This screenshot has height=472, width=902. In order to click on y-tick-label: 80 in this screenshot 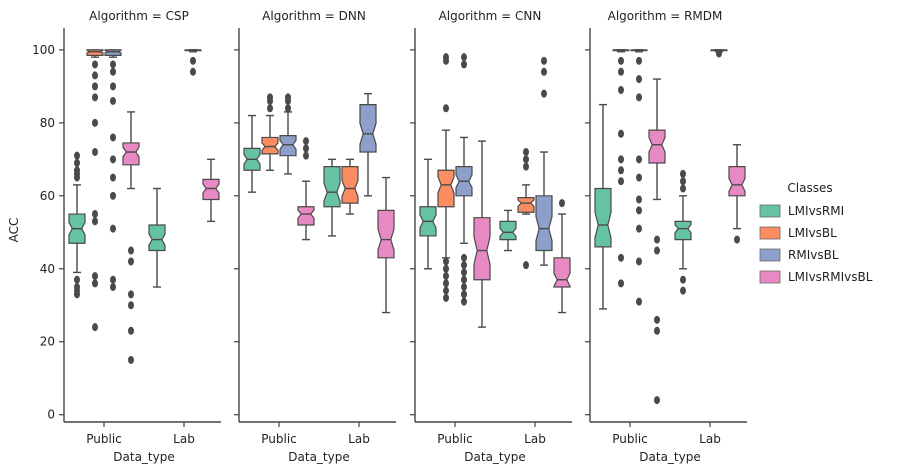, I will do `click(47, 123)`.